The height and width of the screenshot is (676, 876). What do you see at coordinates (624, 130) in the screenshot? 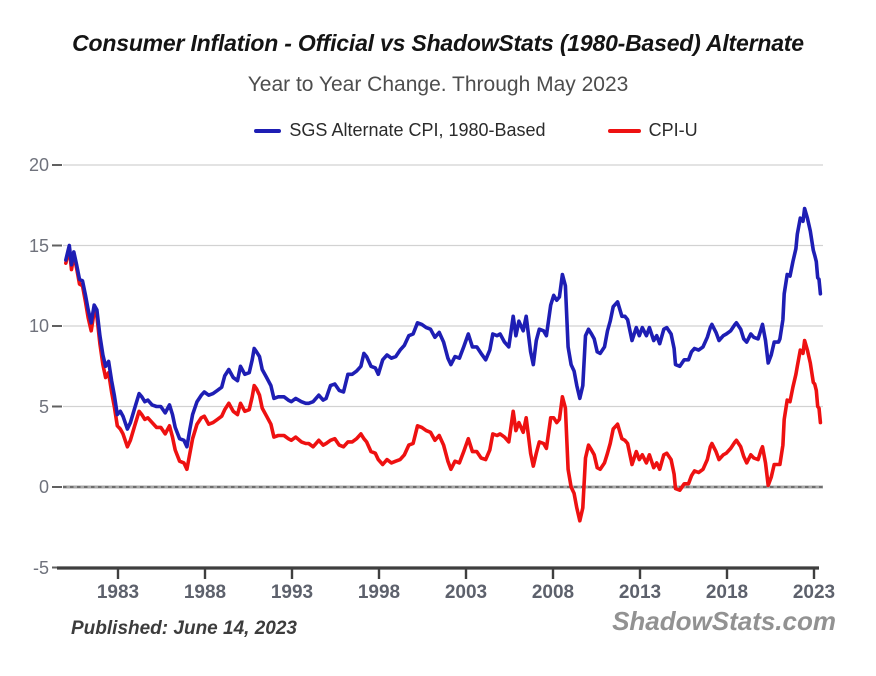
I see `cpiu-line-swatch-icon` at bounding box center [624, 130].